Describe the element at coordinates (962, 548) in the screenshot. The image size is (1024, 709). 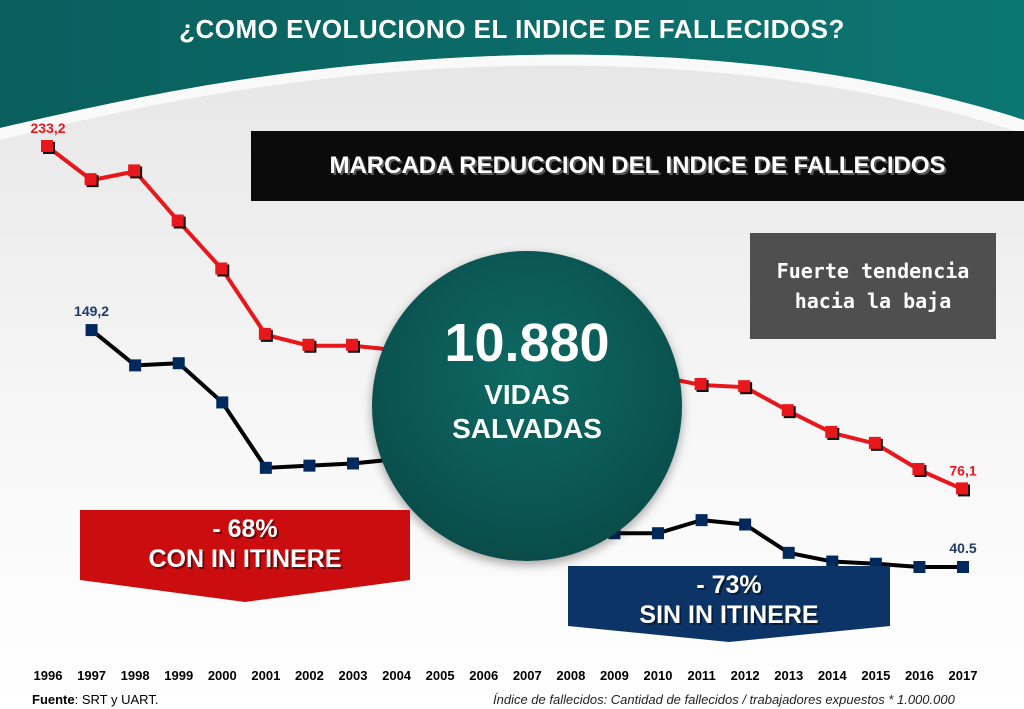
I see `data-label: 40.5` at that location.